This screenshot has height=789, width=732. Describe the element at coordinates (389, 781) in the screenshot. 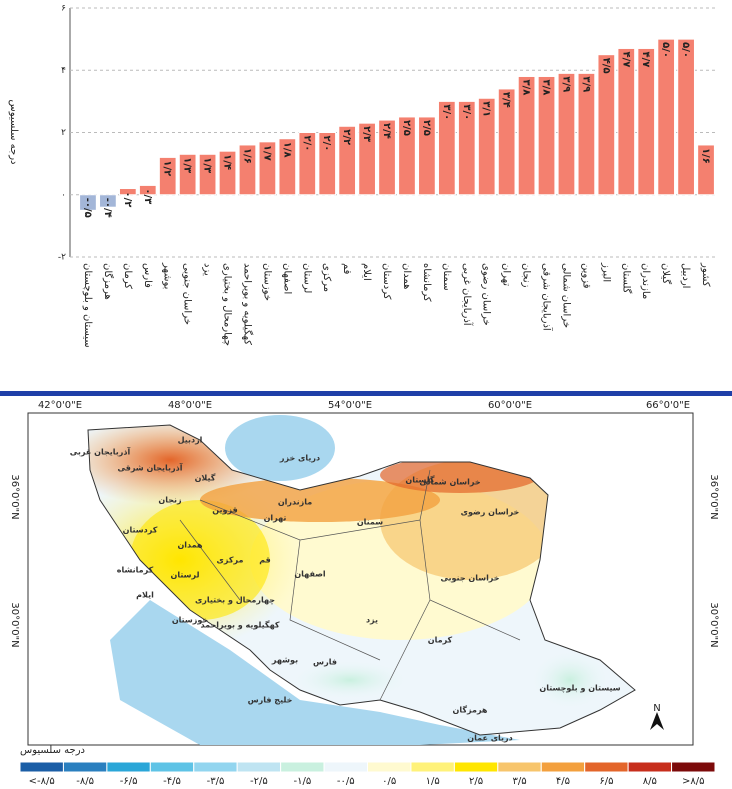

I see `legend-label: ۰/۵` at that location.